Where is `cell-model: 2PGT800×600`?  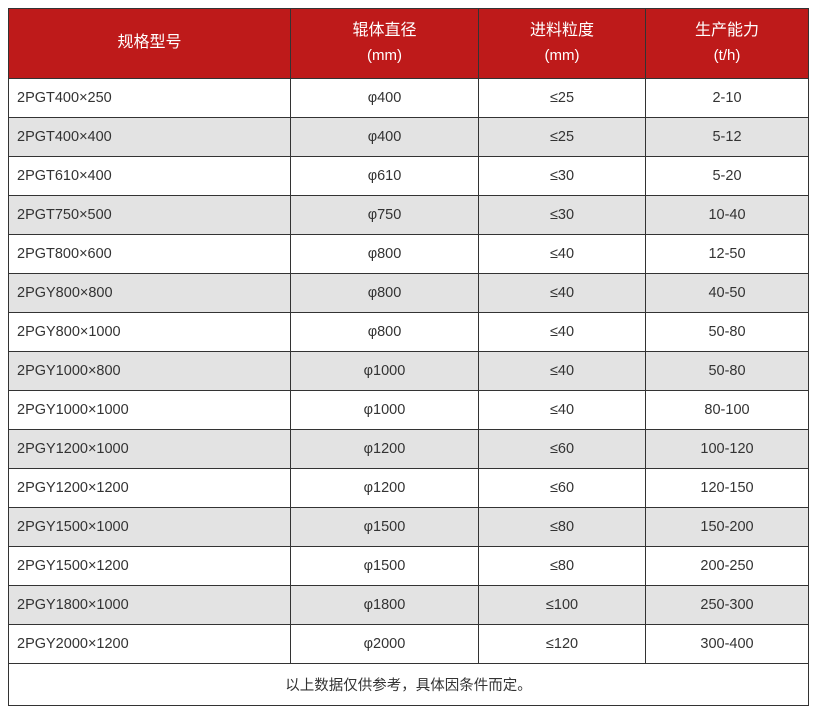 cell-model: 2PGT800×600 is located at coordinates (149, 254).